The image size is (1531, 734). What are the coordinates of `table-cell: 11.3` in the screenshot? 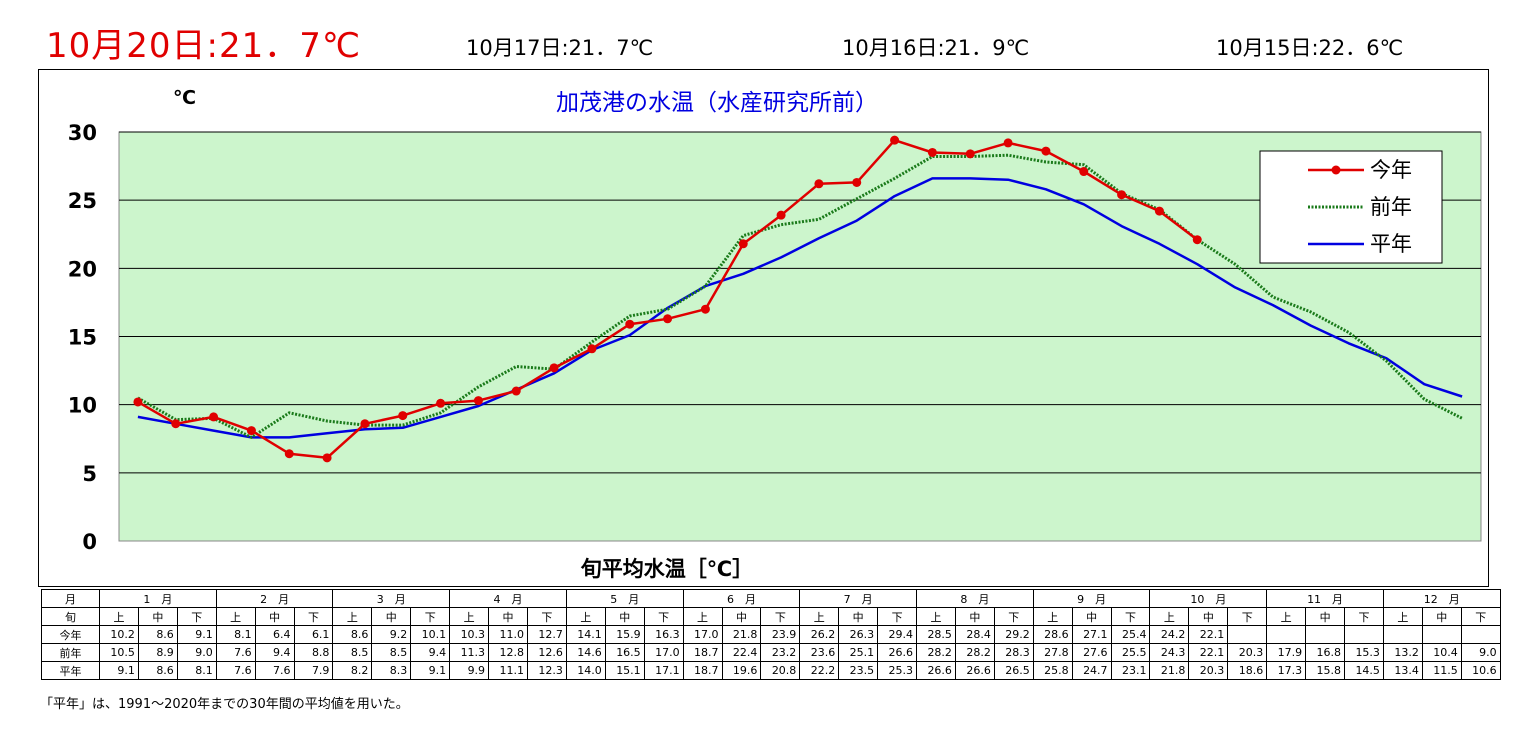 It's located at (469, 652).